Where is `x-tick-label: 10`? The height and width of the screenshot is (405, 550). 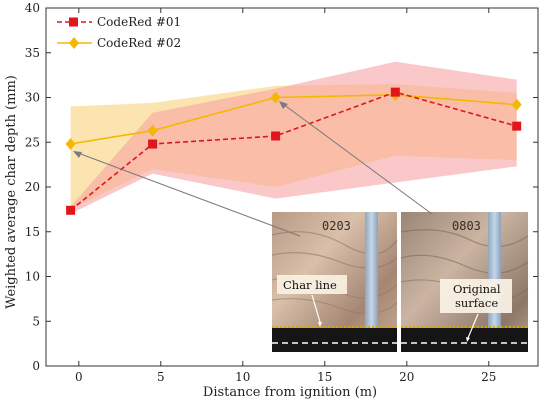 x-tick-label: 10 is located at coordinates (242, 377).